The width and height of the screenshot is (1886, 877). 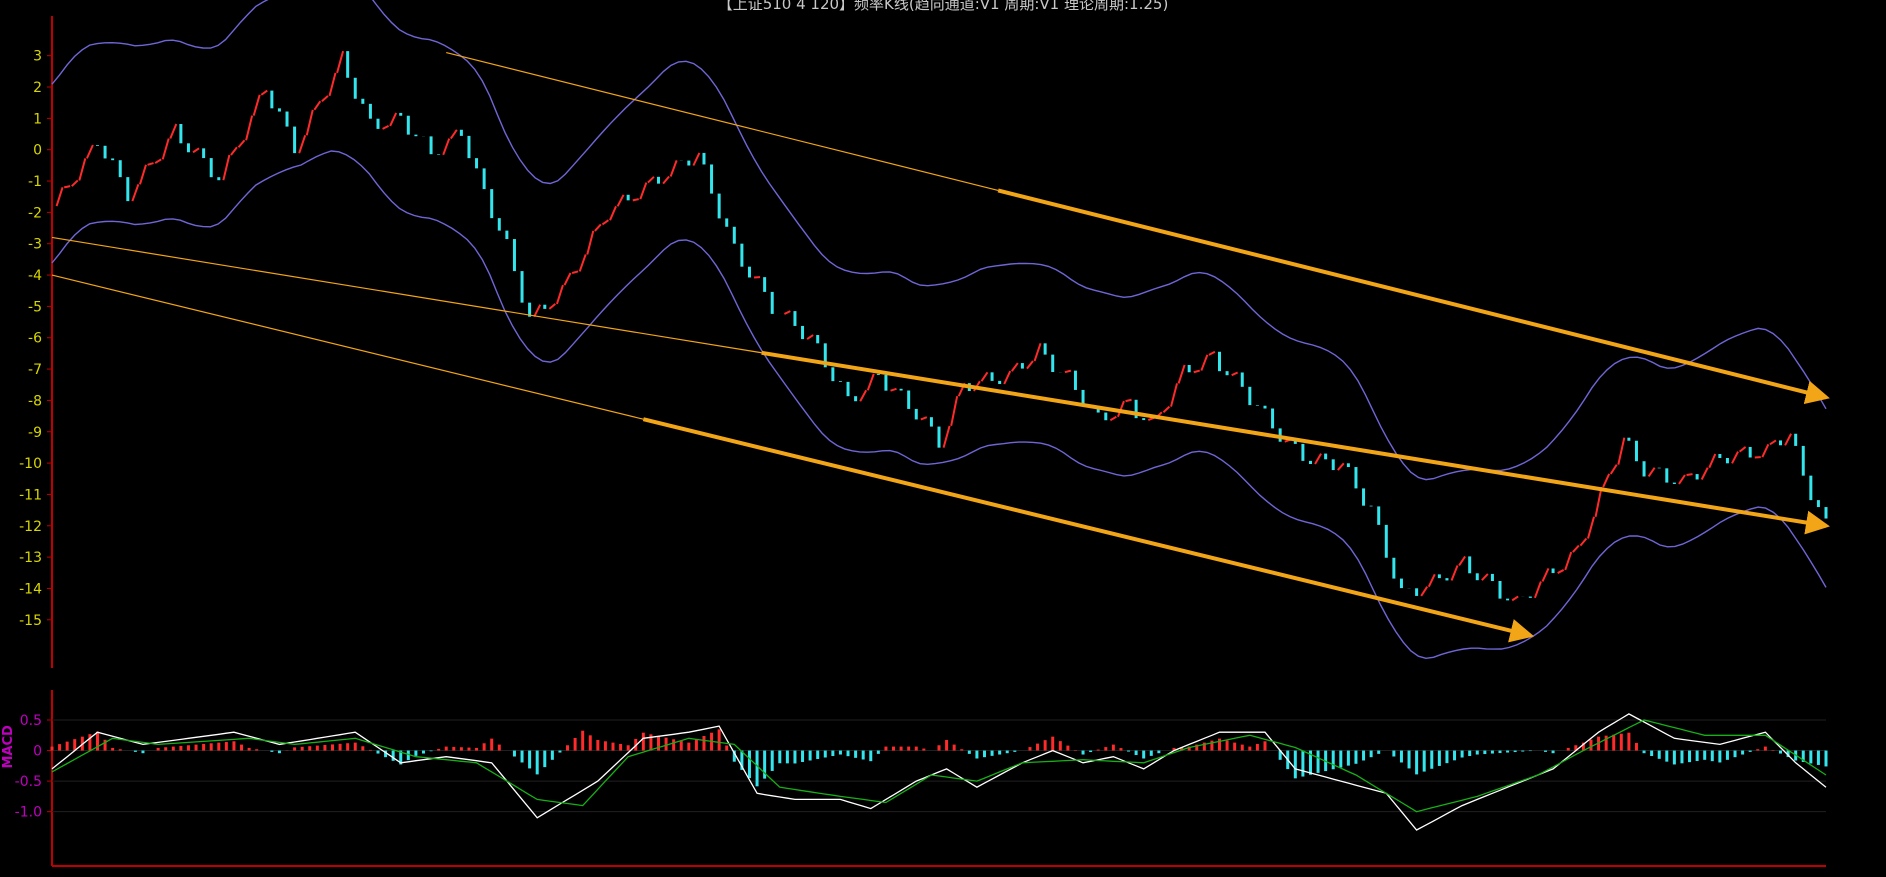 What do you see at coordinates (30, 495) in the screenshot?
I see `price-tick-label: -11` at bounding box center [30, 495].